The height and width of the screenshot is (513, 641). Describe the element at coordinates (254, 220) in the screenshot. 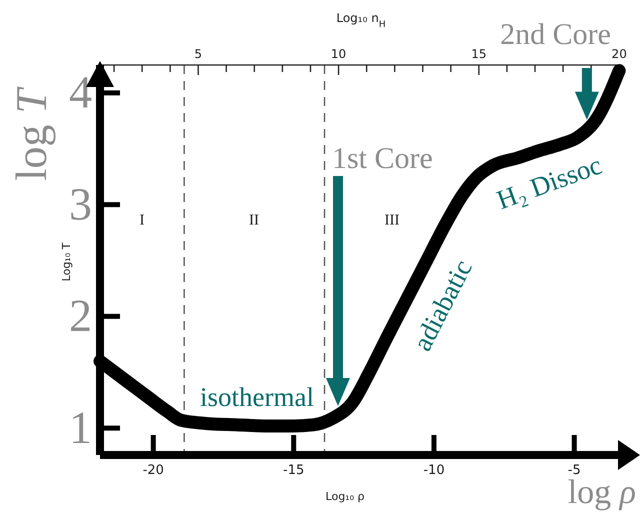

I see `annotation: II` at that location.